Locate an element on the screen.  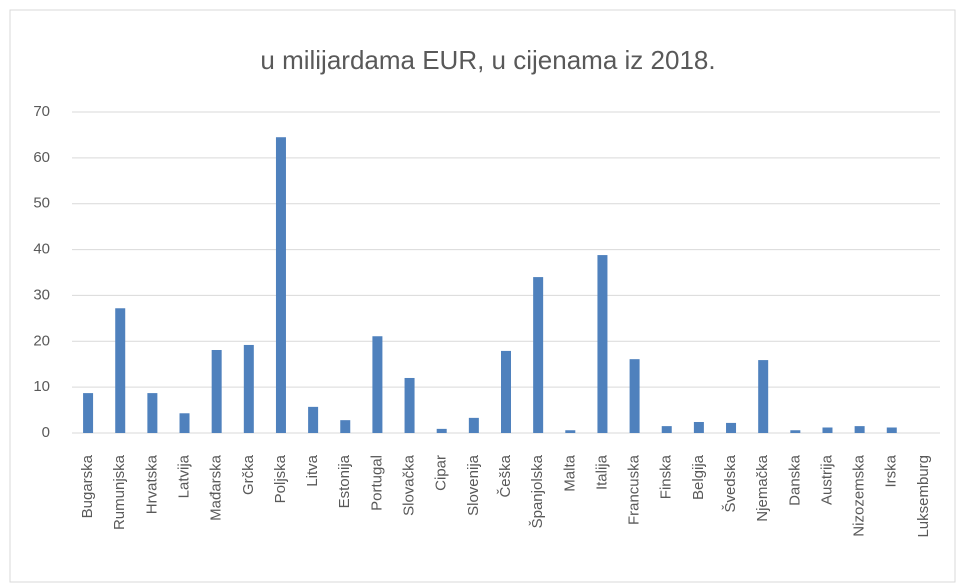
x-tick-label: Hrvatska is located at coordinates (151, 484).